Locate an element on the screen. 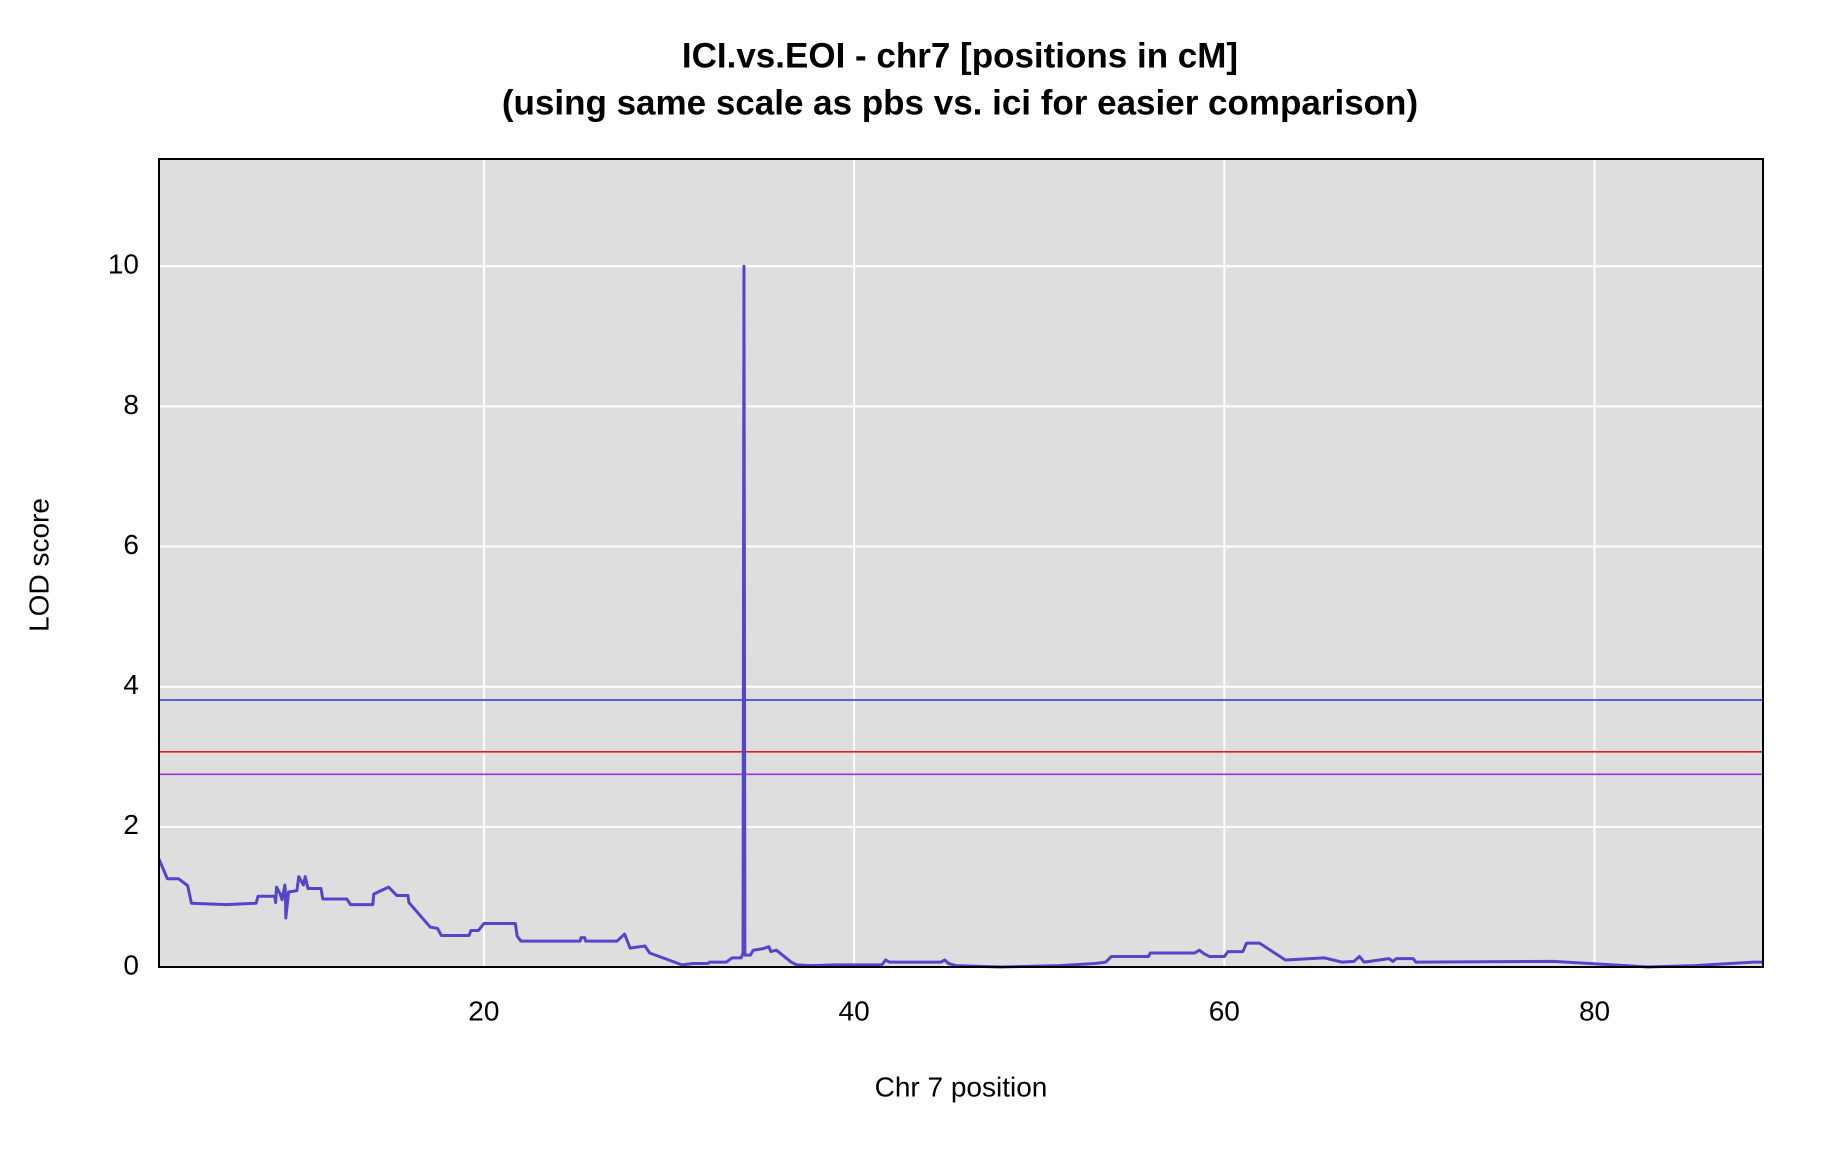 The width and height of the screenshot is (1824, 1152). x-axis-label: Chr 7 position is located at coordinates (961, 1086).